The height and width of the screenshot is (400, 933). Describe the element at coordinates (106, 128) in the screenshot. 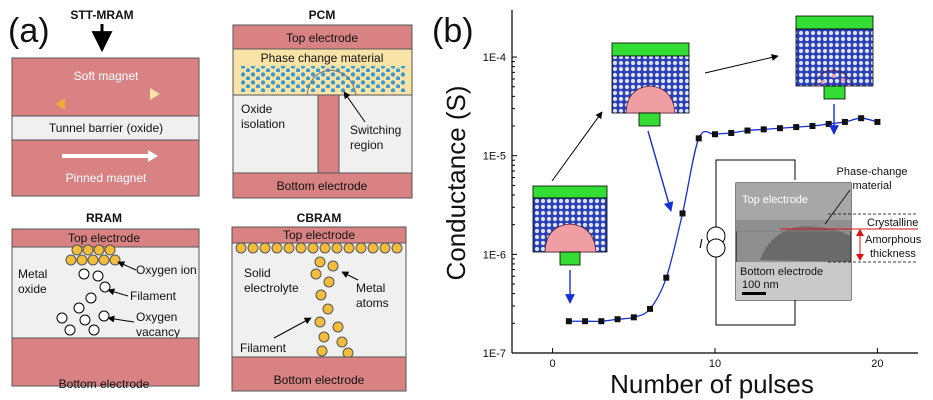

I see `tunnel-barrier-label: Tunnel barrier (oxide)` at that location.